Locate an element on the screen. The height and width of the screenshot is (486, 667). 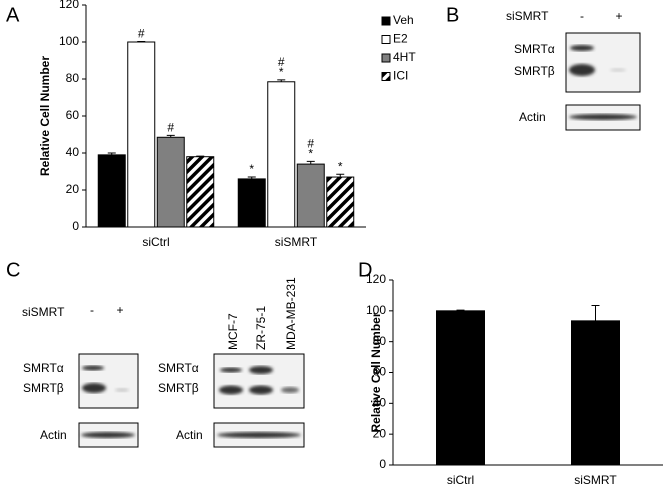
blot-c-left: siSMRT - + SMRTα SMRTβ Actin is located at coordinates (80, 375).